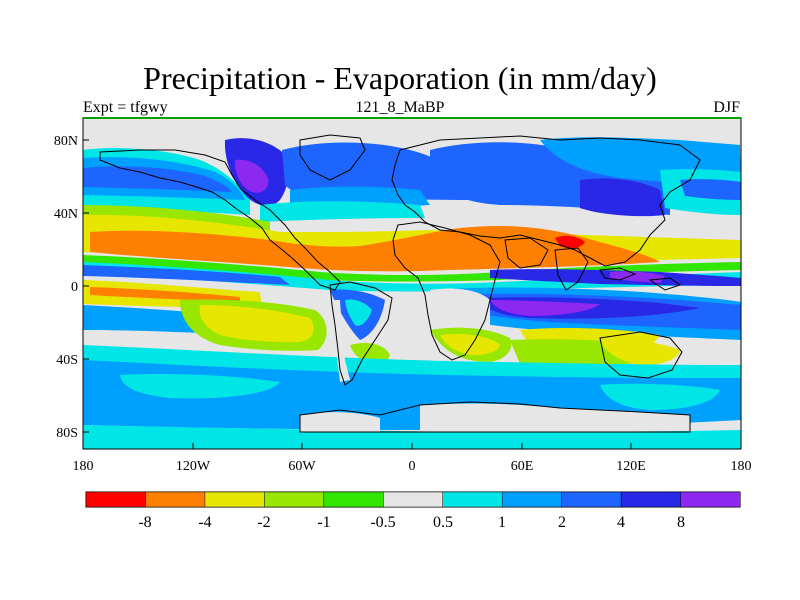  I want to click on colorbar-label: -1, so click(323, 522).